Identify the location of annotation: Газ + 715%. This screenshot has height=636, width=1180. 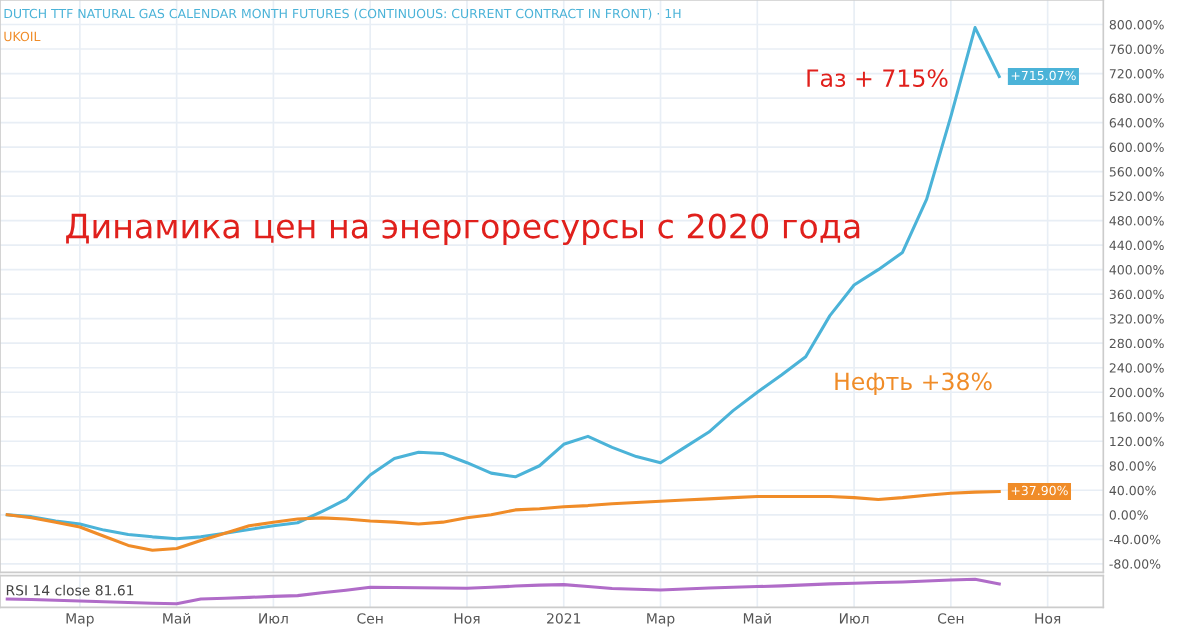
(877, 78).